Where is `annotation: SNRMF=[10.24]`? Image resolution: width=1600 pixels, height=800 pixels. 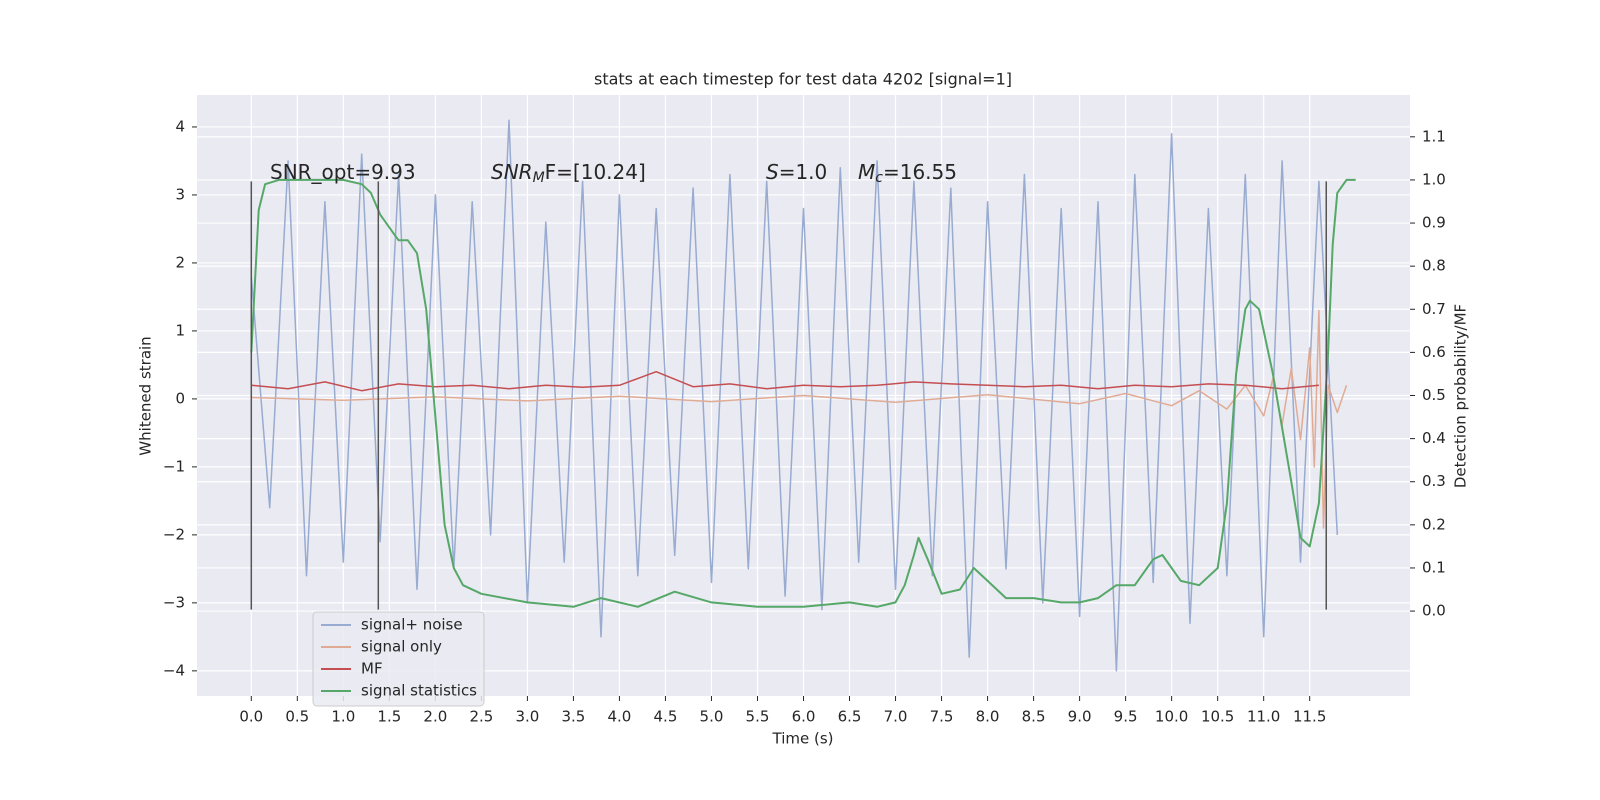 annotation: SNRMF=[10.24] is located at coordinates (568, 173).